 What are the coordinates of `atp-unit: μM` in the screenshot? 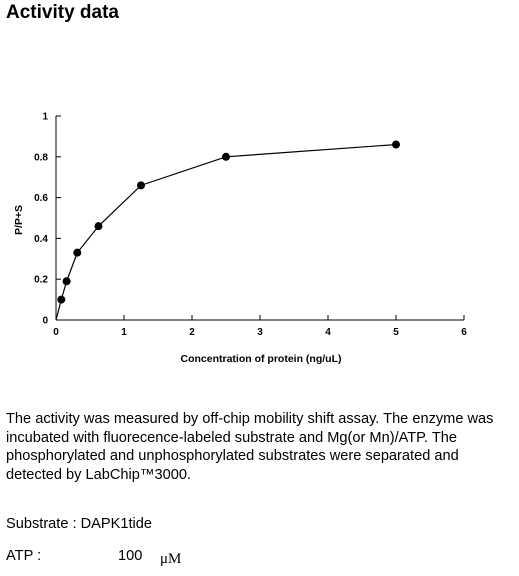 It's located at (171, 559).